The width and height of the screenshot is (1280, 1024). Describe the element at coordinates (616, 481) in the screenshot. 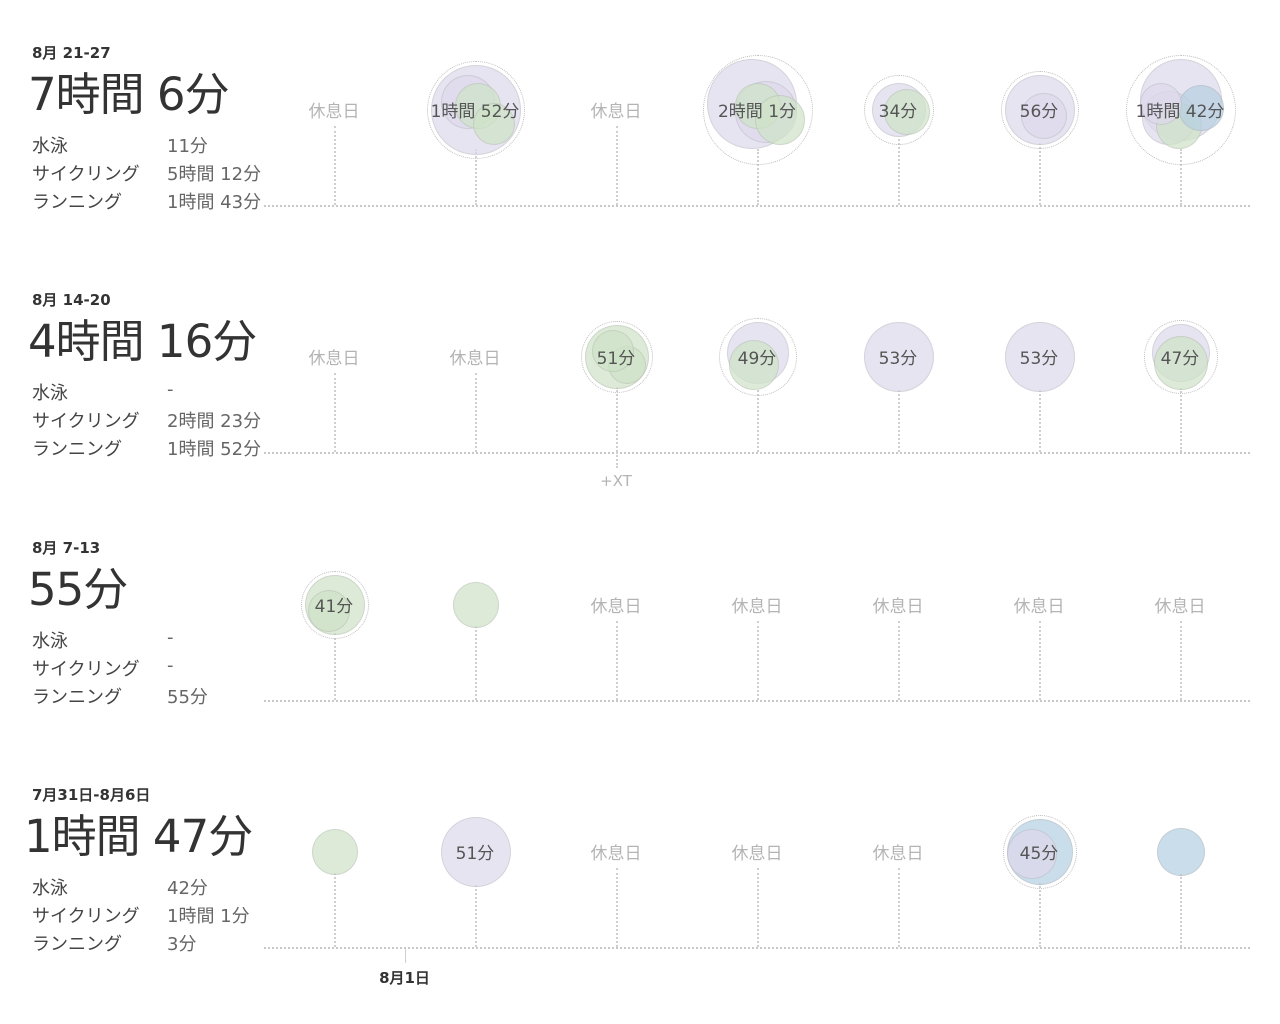

I see `cross-training-marker: +XT` at that location.